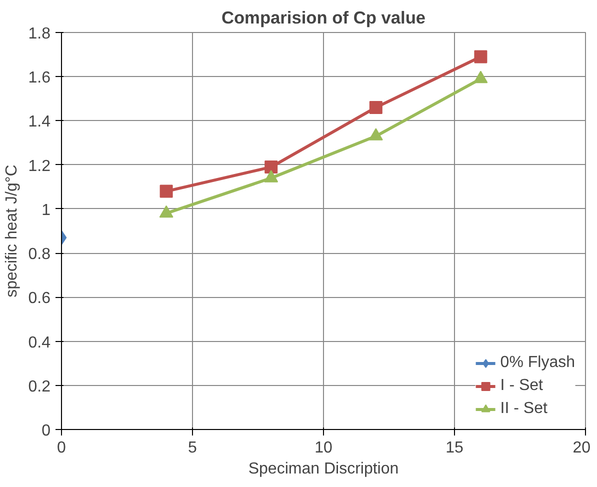 The width and height of the screenshot is (597, 487). What do you see at coordinates (524, 409) in the screenshot?
I see `legend-label: II - Set` at bounding box center [524, 409].